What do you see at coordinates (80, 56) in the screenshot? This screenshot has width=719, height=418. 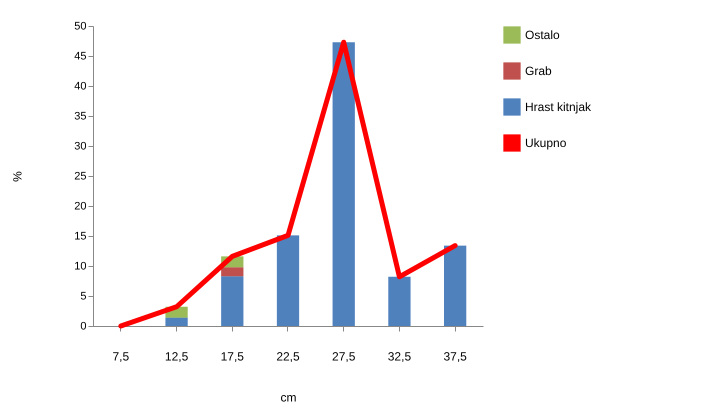 I see `y-tick-label: 45` at bounding box center [80, 56].